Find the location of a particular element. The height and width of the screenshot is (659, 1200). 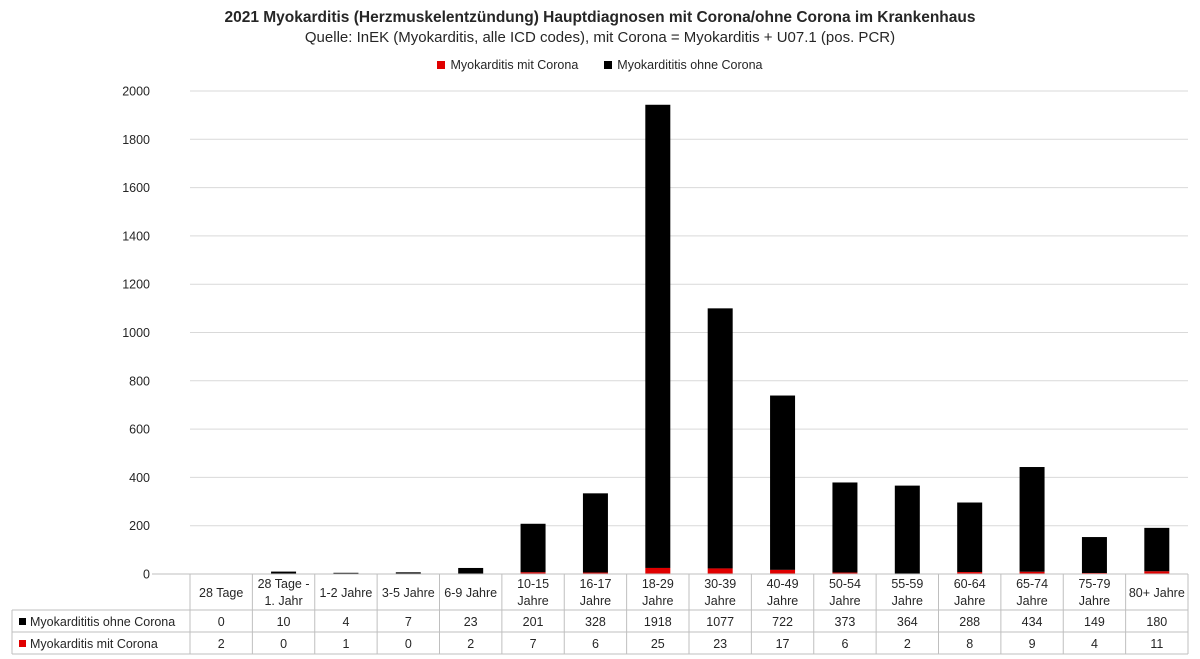

table-row-label: Myokarditis mit Corona is located at coordinates (94, 644).